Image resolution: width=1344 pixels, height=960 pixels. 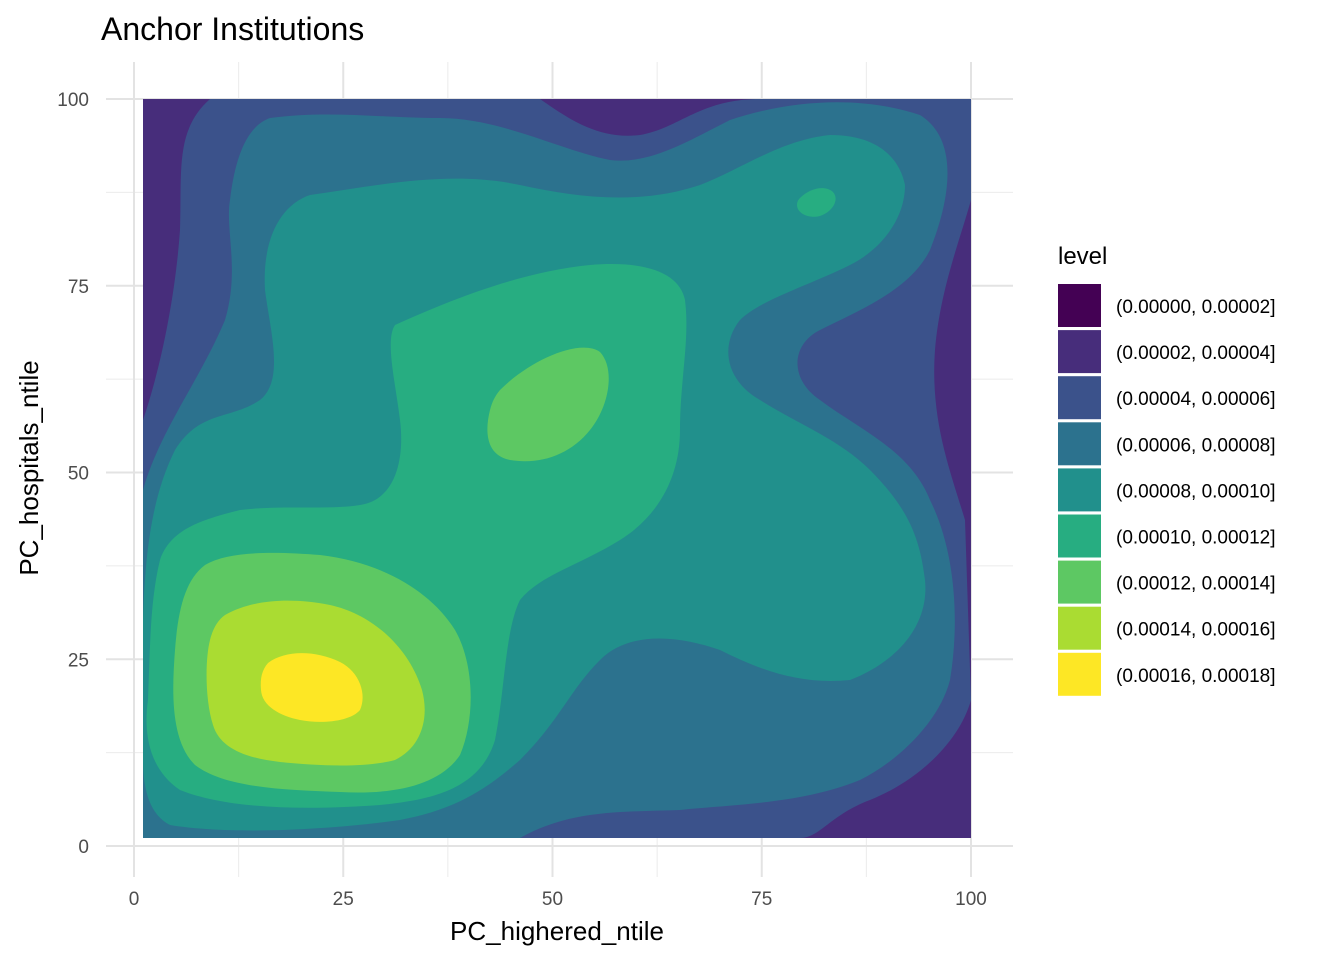 I want to click on legend-label: (0.00016, 0.00018], so click(x=1196, y=676).